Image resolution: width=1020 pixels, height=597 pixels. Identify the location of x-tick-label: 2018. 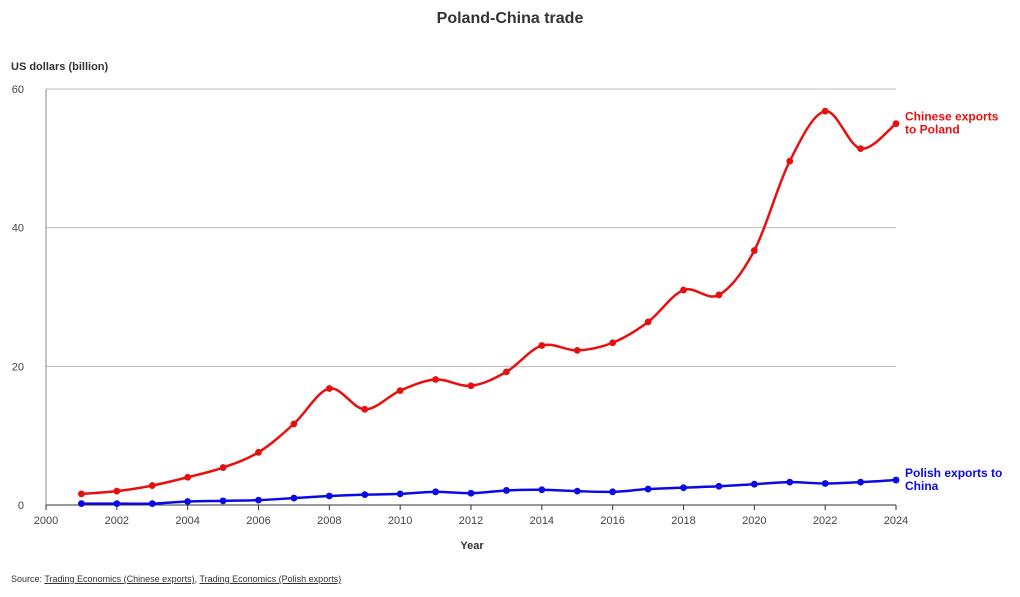
(683, 521).